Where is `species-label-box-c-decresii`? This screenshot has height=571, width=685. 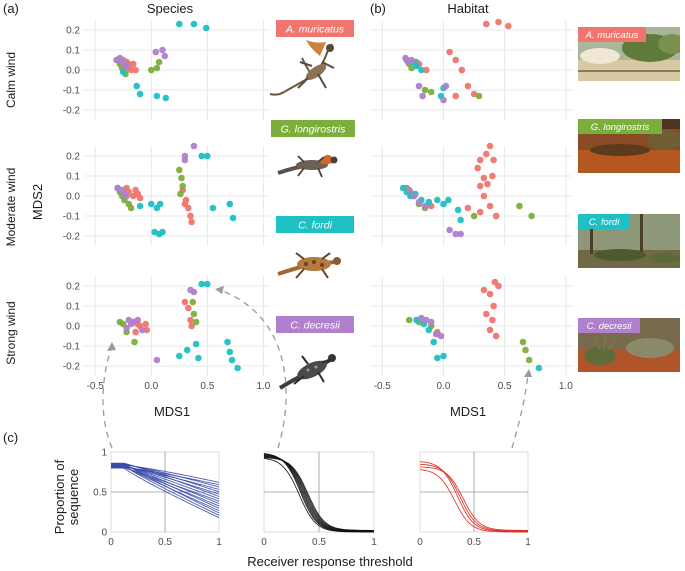
species-label-box-c-decresii is located at coordinates (315, 324).